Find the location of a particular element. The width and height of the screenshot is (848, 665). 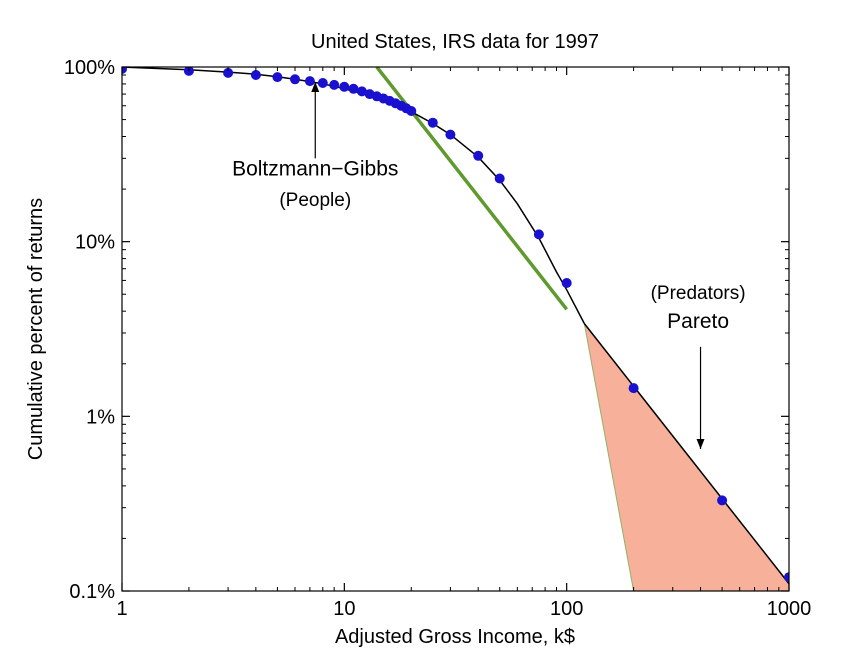

y-tick-label: 1% is located at coordinates (100, 417).